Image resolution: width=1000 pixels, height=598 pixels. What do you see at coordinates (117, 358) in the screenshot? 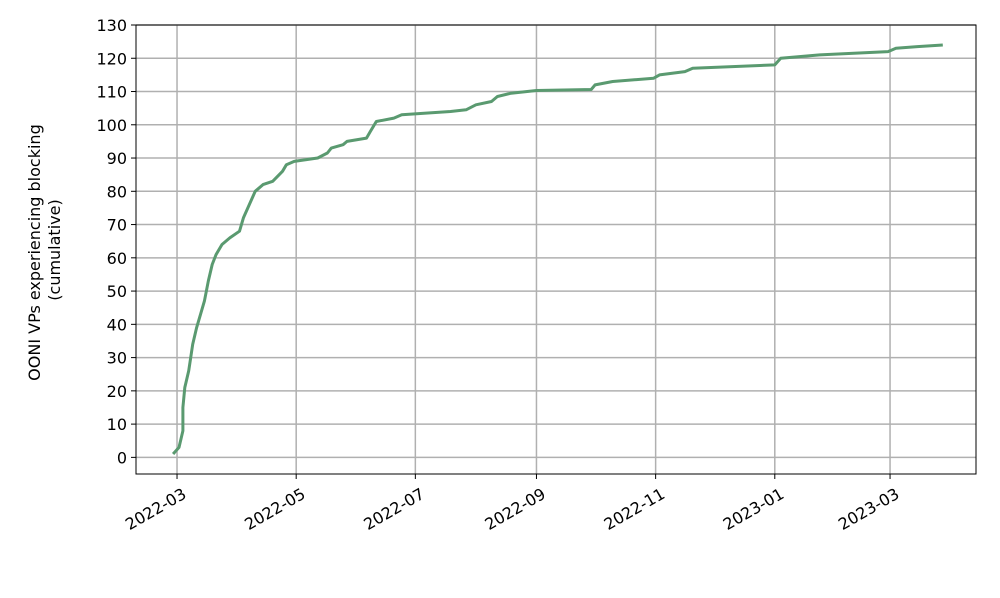
I see `y-tick-label: 30` at bounding box center [117, 358].